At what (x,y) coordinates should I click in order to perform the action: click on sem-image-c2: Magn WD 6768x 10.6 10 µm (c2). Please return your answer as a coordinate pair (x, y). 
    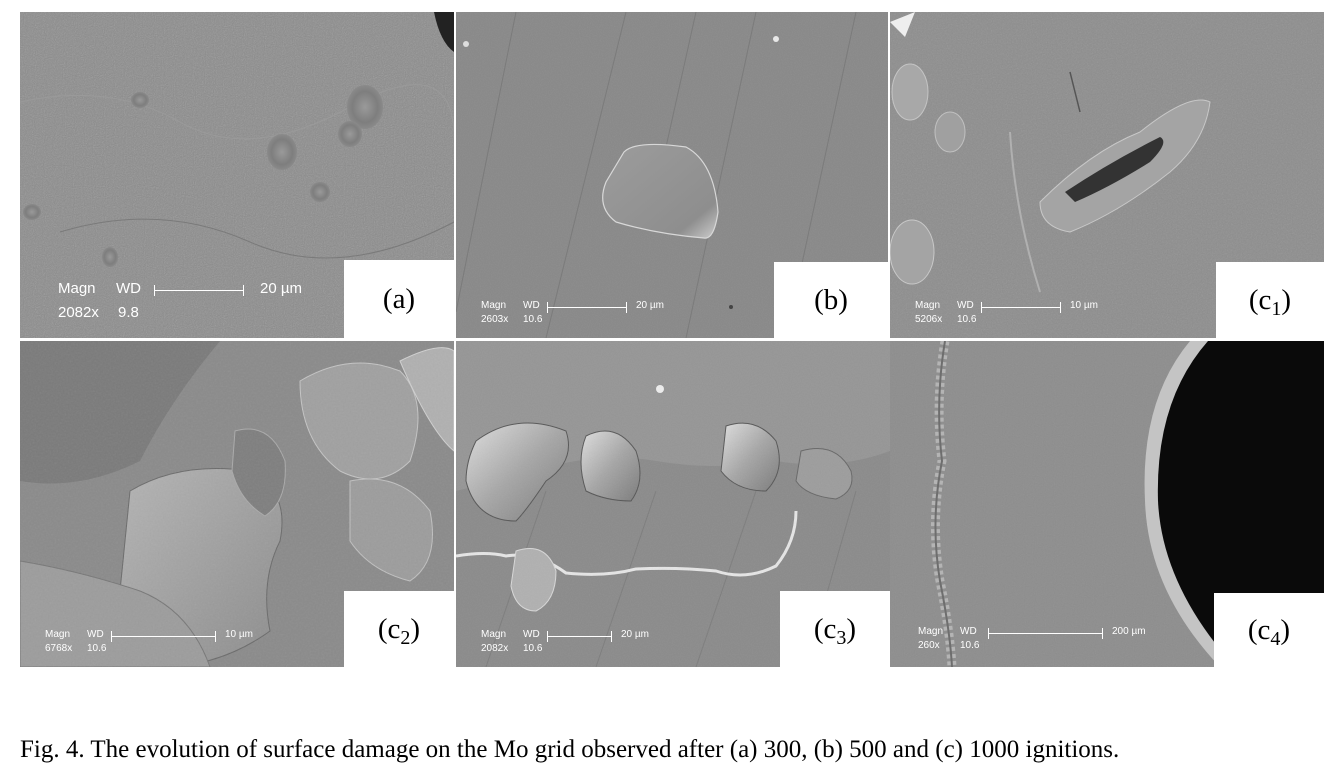
    Looking at the image, I should click on (237, 504).